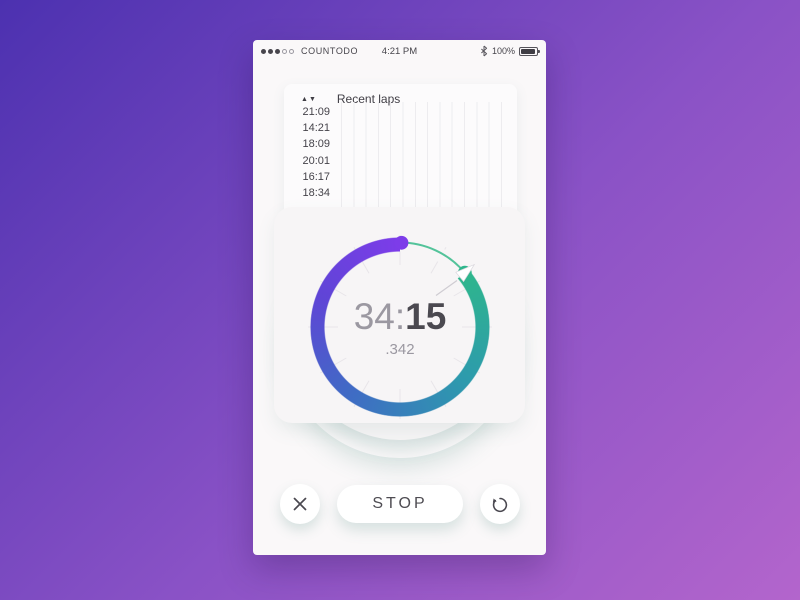 The width and height of the screenshot is (800, 600). What do you see at coordinates (400, 112) in the screenshot?
I see `lap-row: 21:09` at bounding box center [400, 112].